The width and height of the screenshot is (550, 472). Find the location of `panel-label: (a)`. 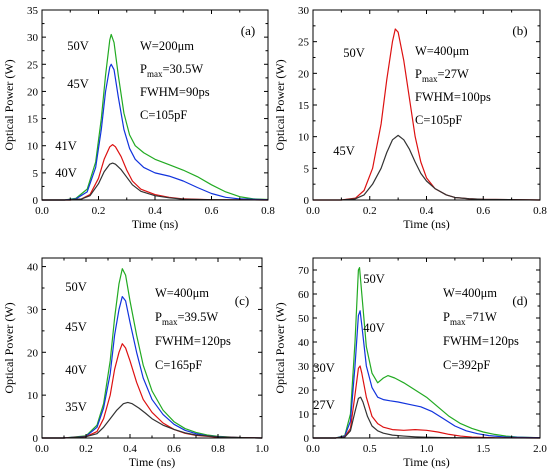

panel-label: (a) is located at coordinates (248, 30).